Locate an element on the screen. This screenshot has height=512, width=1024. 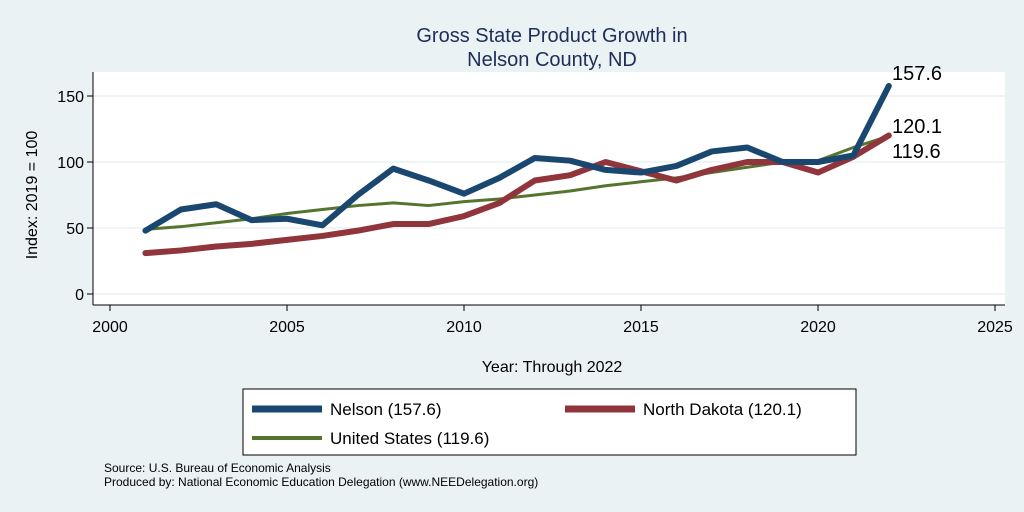
source-note: Source: U.S. Bureau of Economic Analysis is located at coordinates (217, 468).